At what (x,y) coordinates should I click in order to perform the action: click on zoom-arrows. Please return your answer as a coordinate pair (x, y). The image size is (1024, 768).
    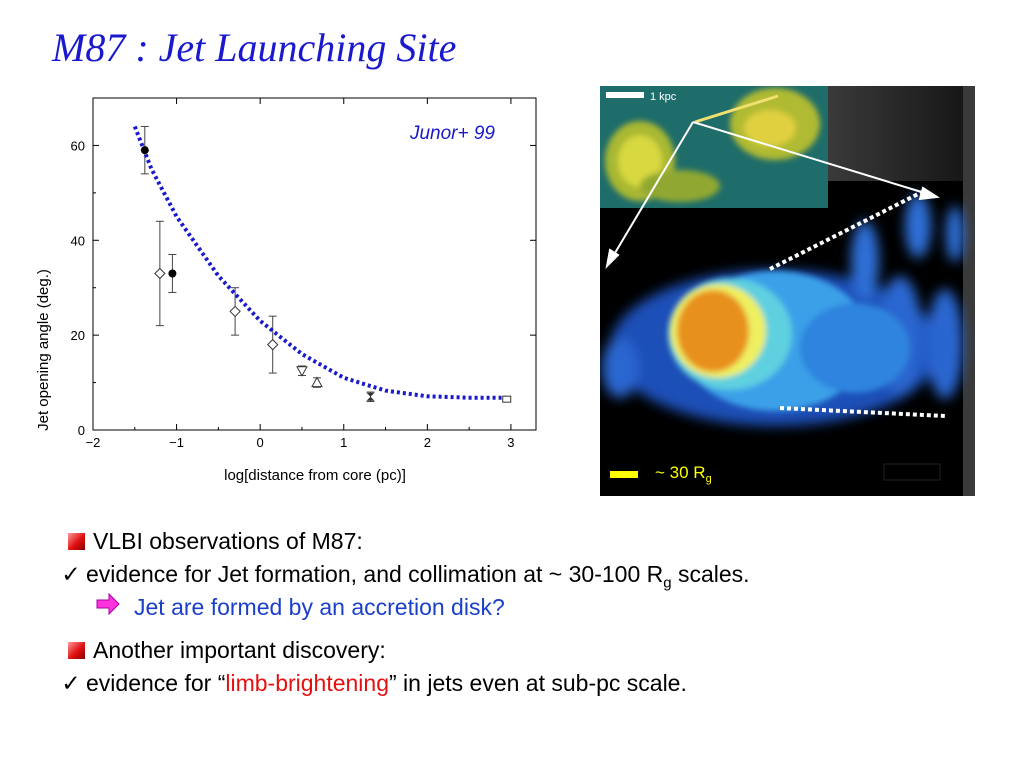
    Looking at the image, I should click on (772, 195).